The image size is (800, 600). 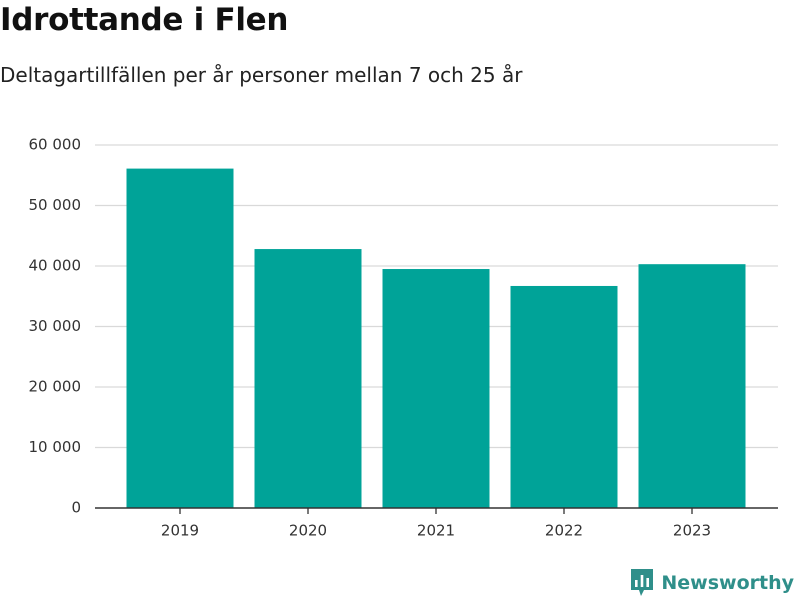 I want to click on x-axis-tick-labels: 2019 2020 2021 2022 2023, so click(x=436, y=531).